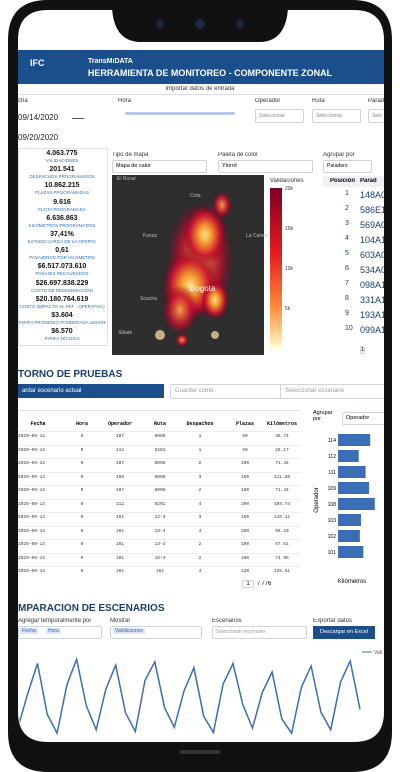 The height and width of the screenshot is (772, 400). Describe the element at coordinates (62, 283) in the screenshot. I see `kpi-value: $26.697.838.229` at that location.